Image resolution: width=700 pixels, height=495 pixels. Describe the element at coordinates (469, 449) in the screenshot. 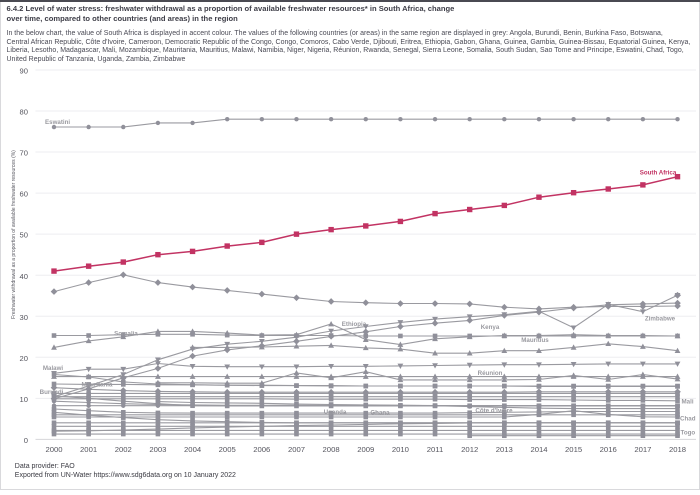

I see `svg-text: 2012` at that location.